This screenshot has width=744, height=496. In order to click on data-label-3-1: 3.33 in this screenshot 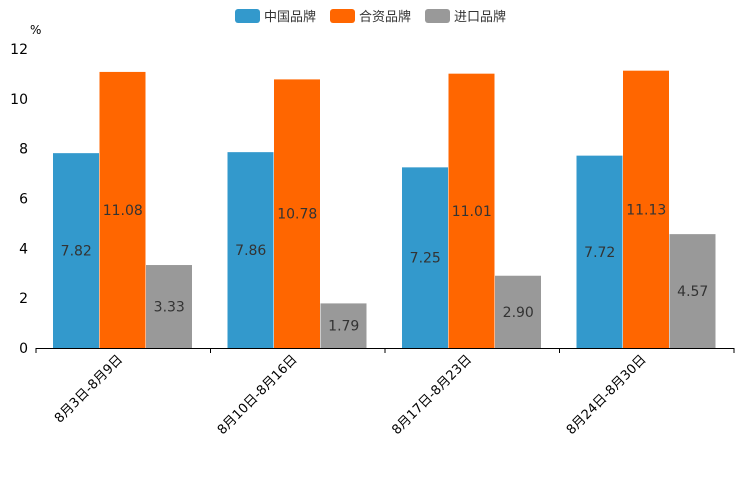, I will do `click(169, 308)`.